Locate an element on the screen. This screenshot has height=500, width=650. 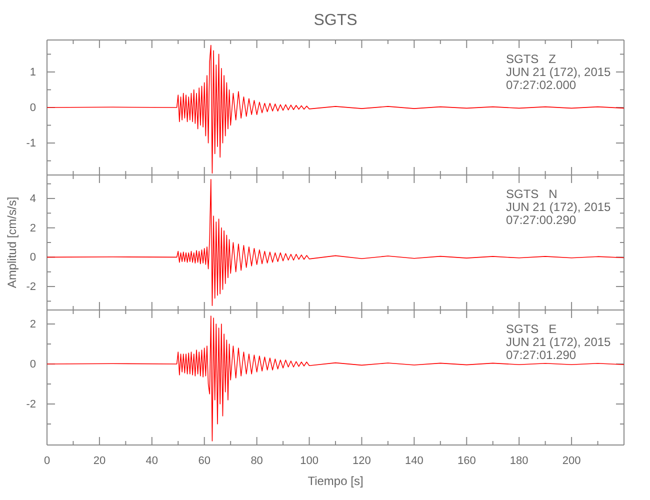
y-tick-label: 1 is located at coordinates (33, 72).